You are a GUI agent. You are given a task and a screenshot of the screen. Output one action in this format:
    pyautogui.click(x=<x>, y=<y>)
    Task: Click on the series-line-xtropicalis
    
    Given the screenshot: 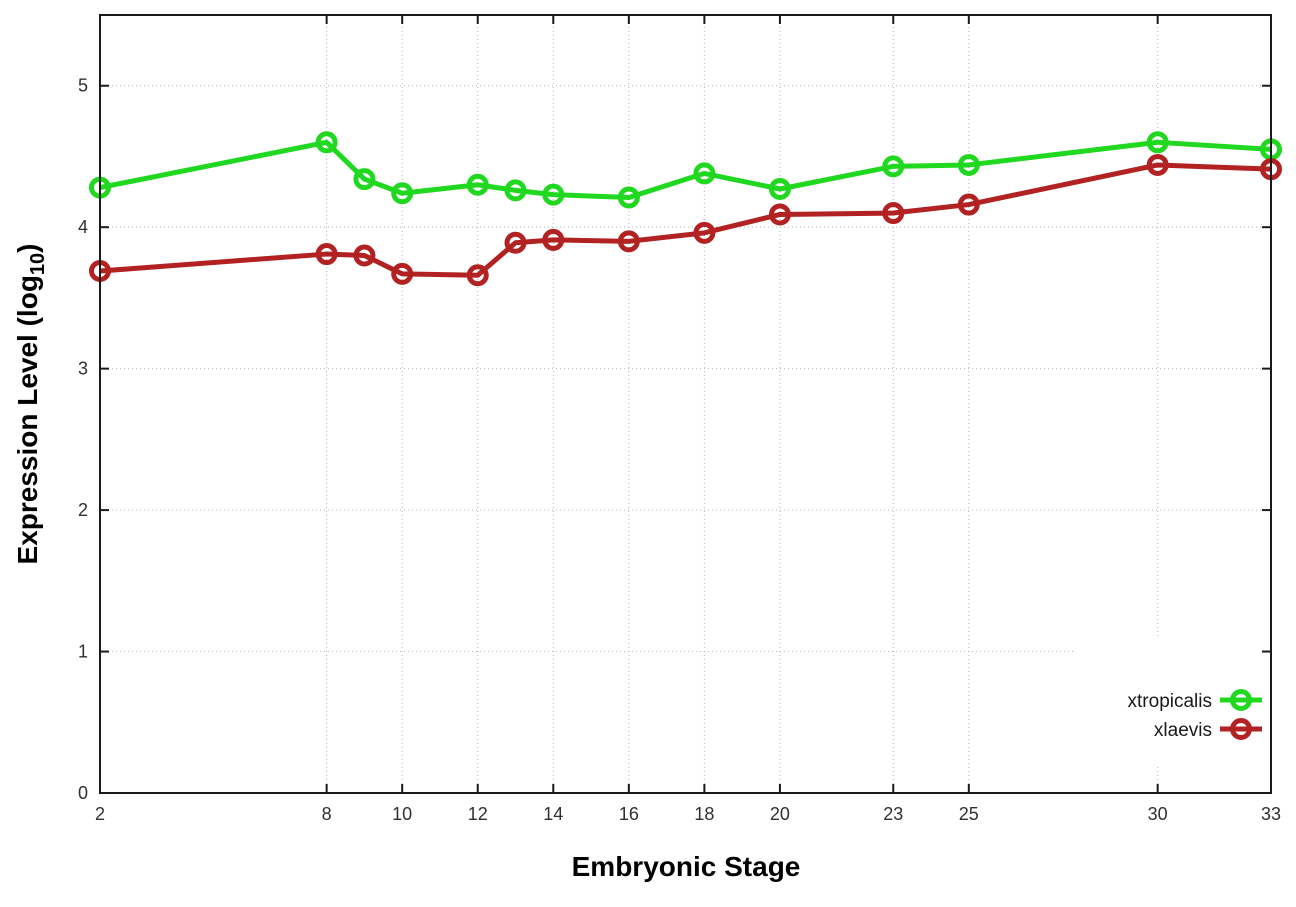 What is the action you would take?
    pyautogui.click(x=685, y=169)
    